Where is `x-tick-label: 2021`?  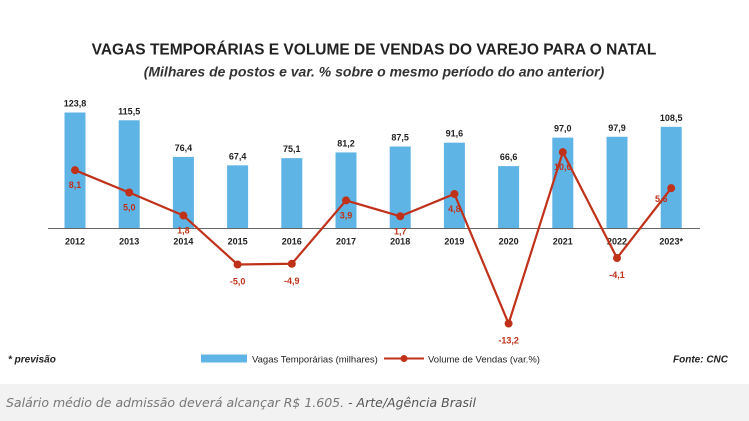 x-tick-label: 2021 is located at coordinates (563, 242).